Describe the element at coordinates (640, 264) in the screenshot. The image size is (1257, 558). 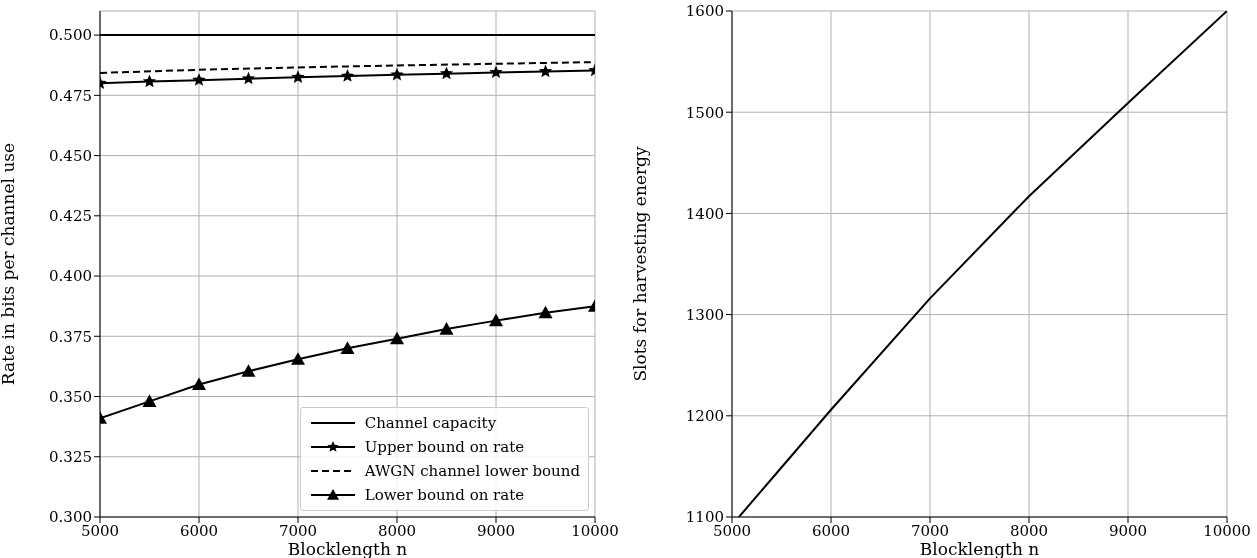
I see `y-axis-title: Slots for harvesting energy` at that location.